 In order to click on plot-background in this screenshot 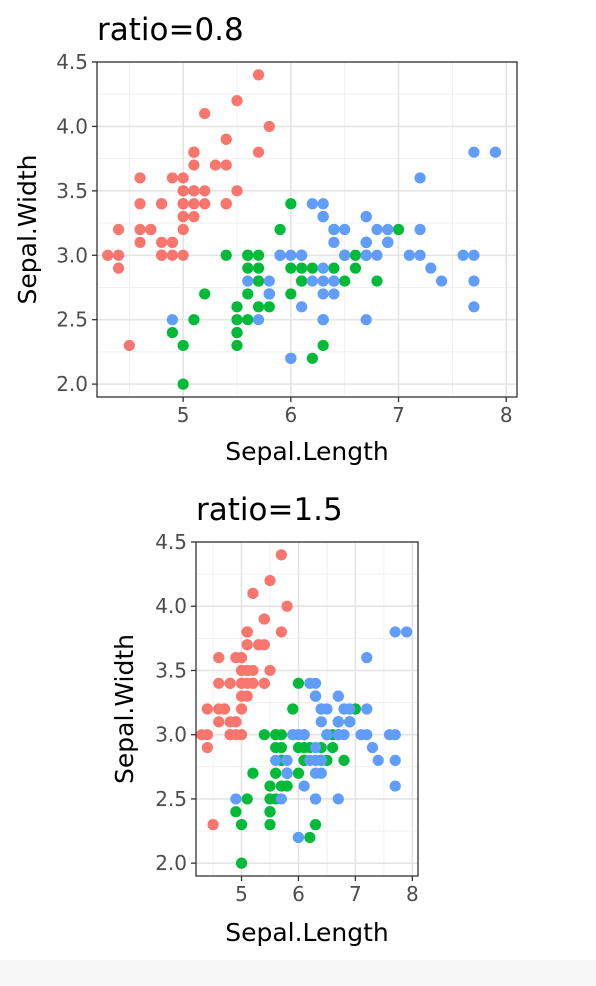, I will do `click(307, 709)`.